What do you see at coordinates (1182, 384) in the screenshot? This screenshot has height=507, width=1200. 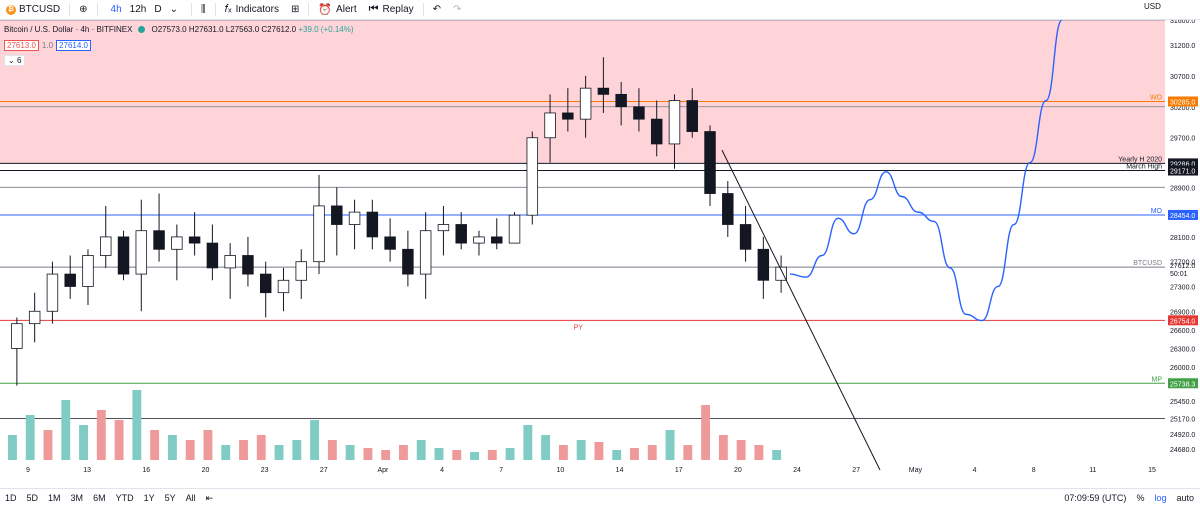 I see `price-label-text: 25738.3` at bounding box center [1182, 384].